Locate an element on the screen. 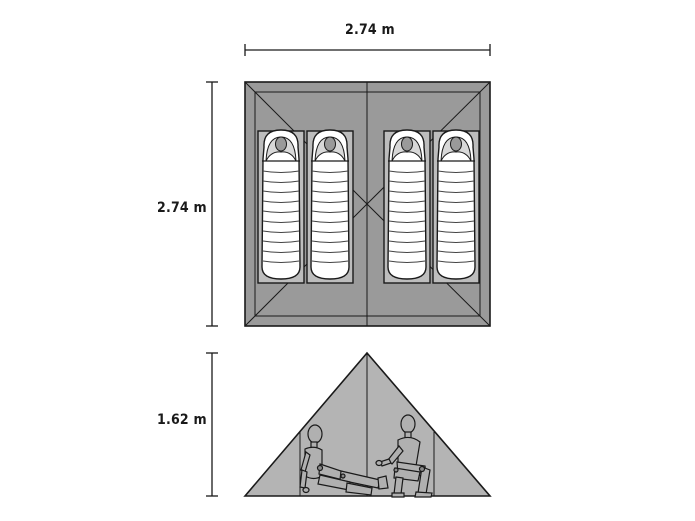 The height and width of the screenshot is (521, 695). height-dimension-line is located at coordinates (212, 424).